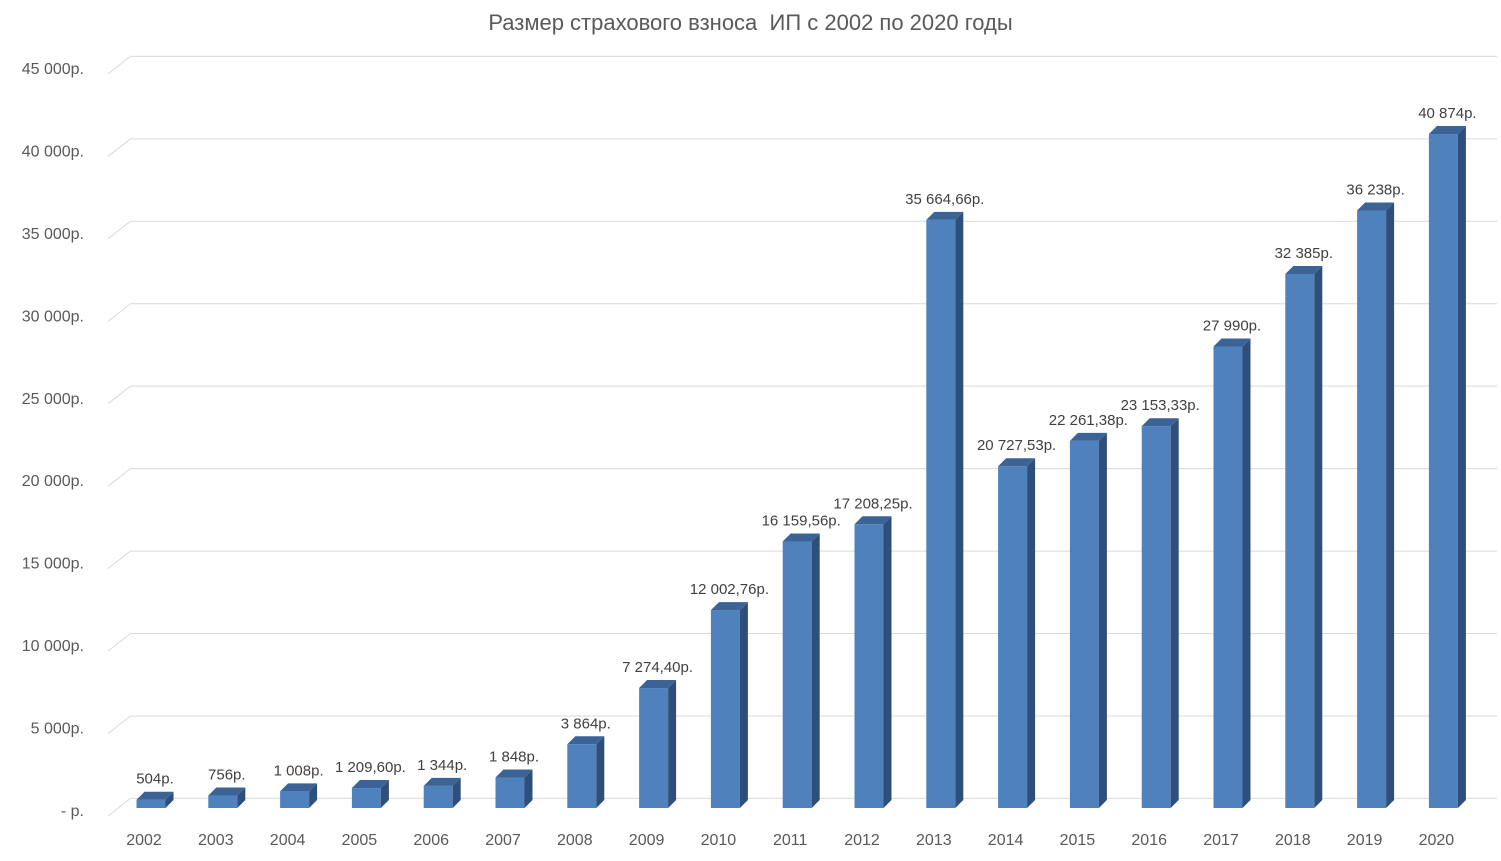 The height and width of the screenshot is (861, 1501). What do you see at coordinates (1375, 189) in the screenshot?
I see `data-label: 36 238р.` at bounding box center [1375, 189].